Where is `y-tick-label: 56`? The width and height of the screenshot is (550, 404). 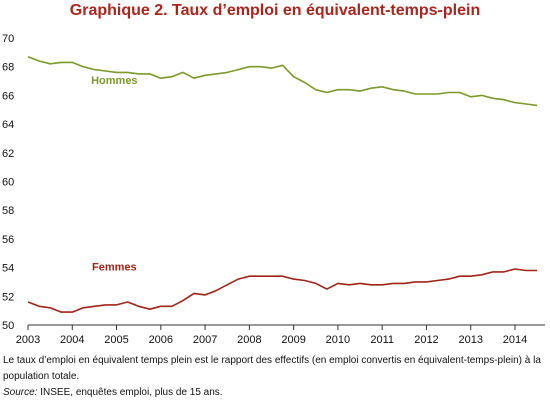 y-tick-label: 56 is located at coordinates (8, 240).